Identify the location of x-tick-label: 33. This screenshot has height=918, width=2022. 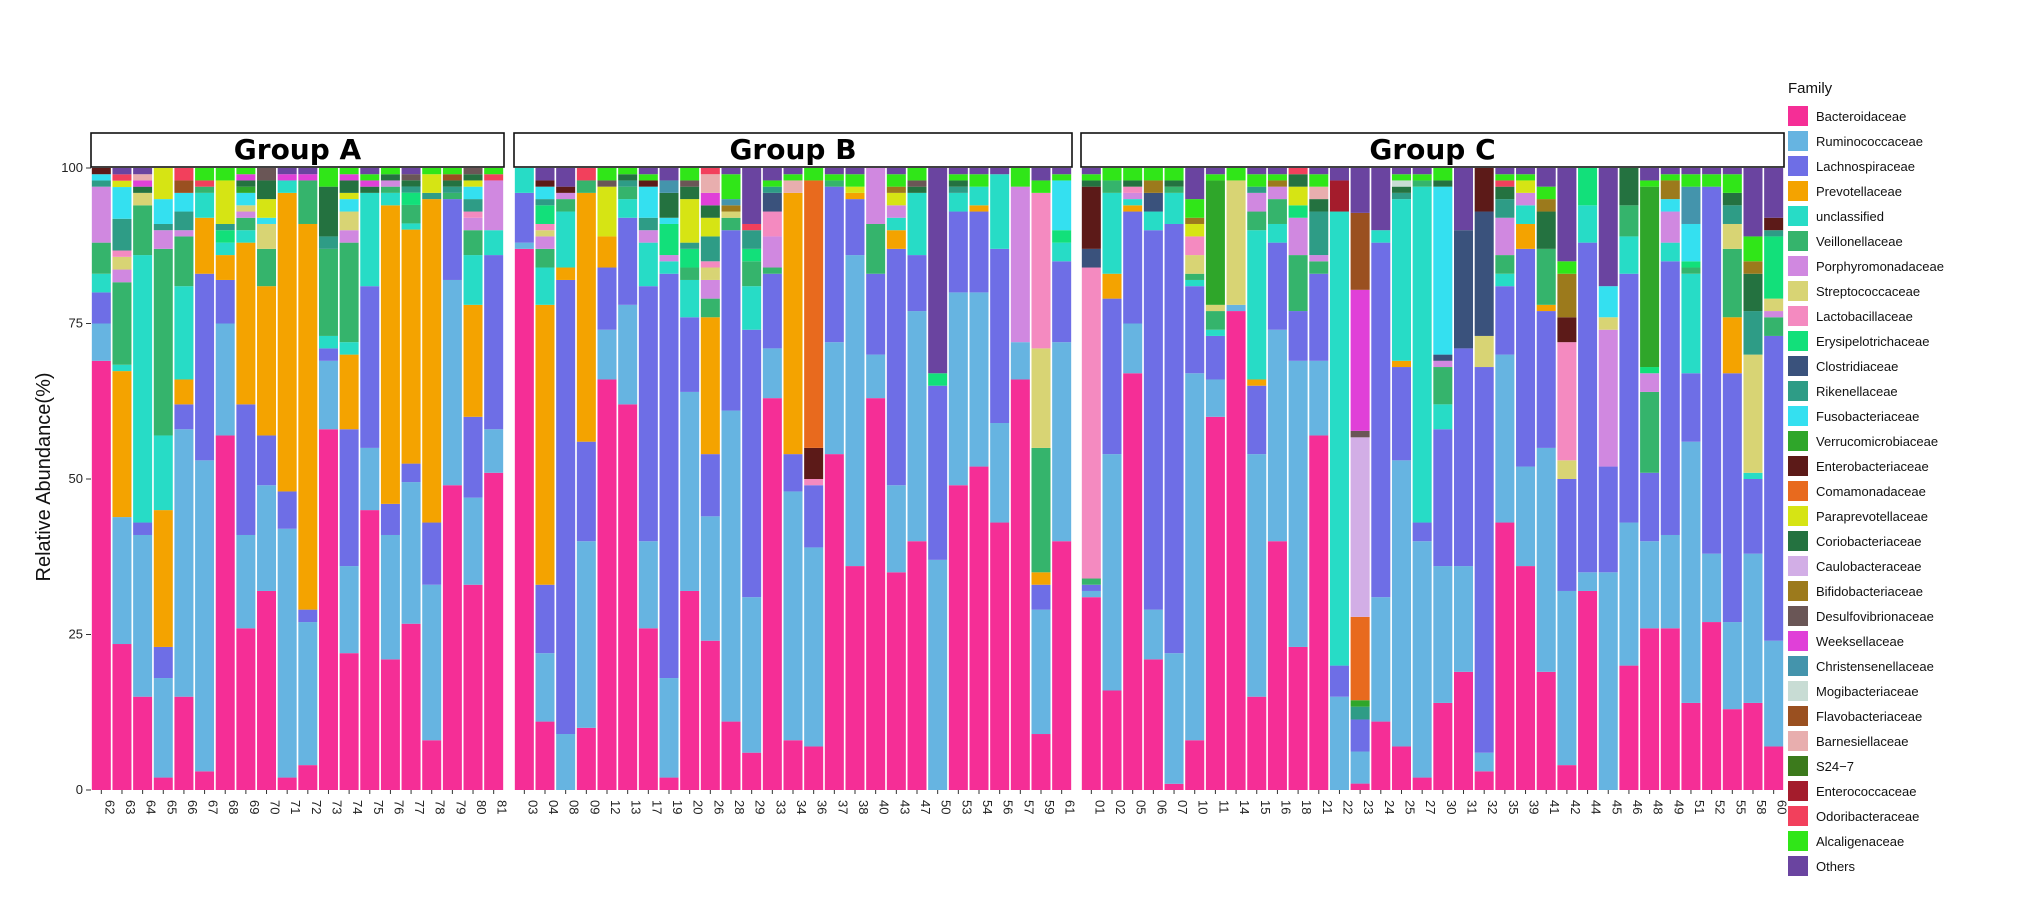
(780, 807).